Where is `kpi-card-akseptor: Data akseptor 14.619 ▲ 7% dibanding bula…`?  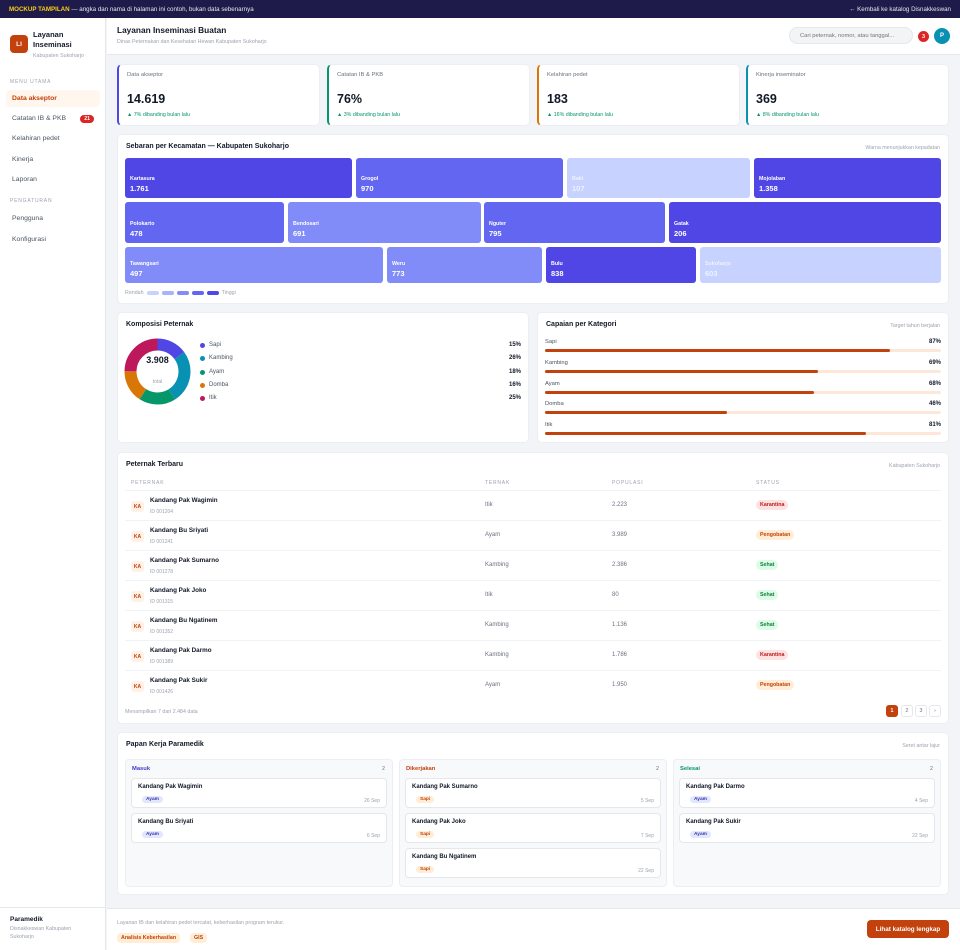 kpi-card-akseptor: Data akseptor 14.619 ▲ 7% dibanding bula… is located at coordinates (218, 95).